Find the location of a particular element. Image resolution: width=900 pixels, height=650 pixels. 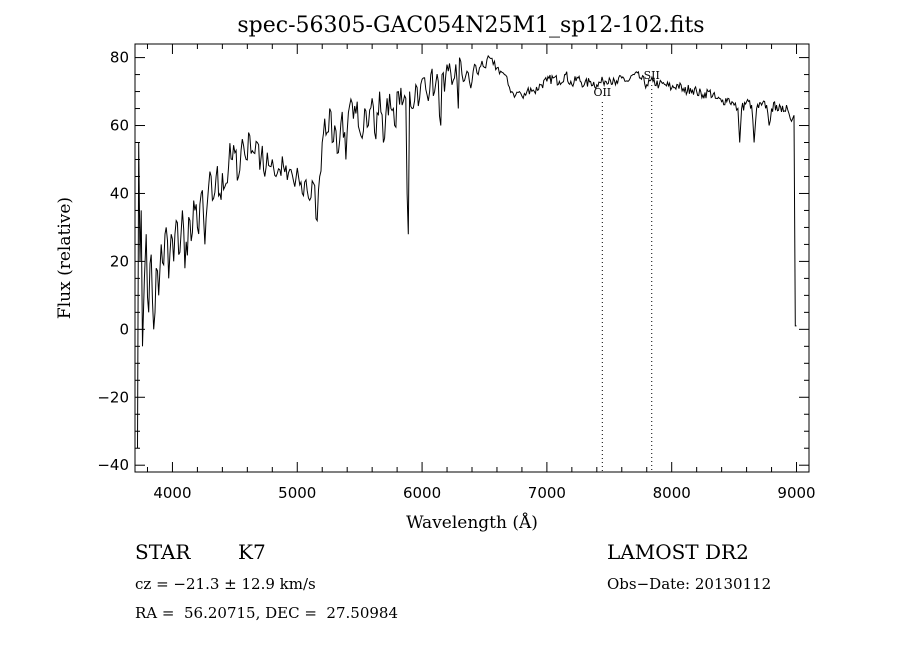

spectral-subclass: K7 is located at coordinates (252, 552).